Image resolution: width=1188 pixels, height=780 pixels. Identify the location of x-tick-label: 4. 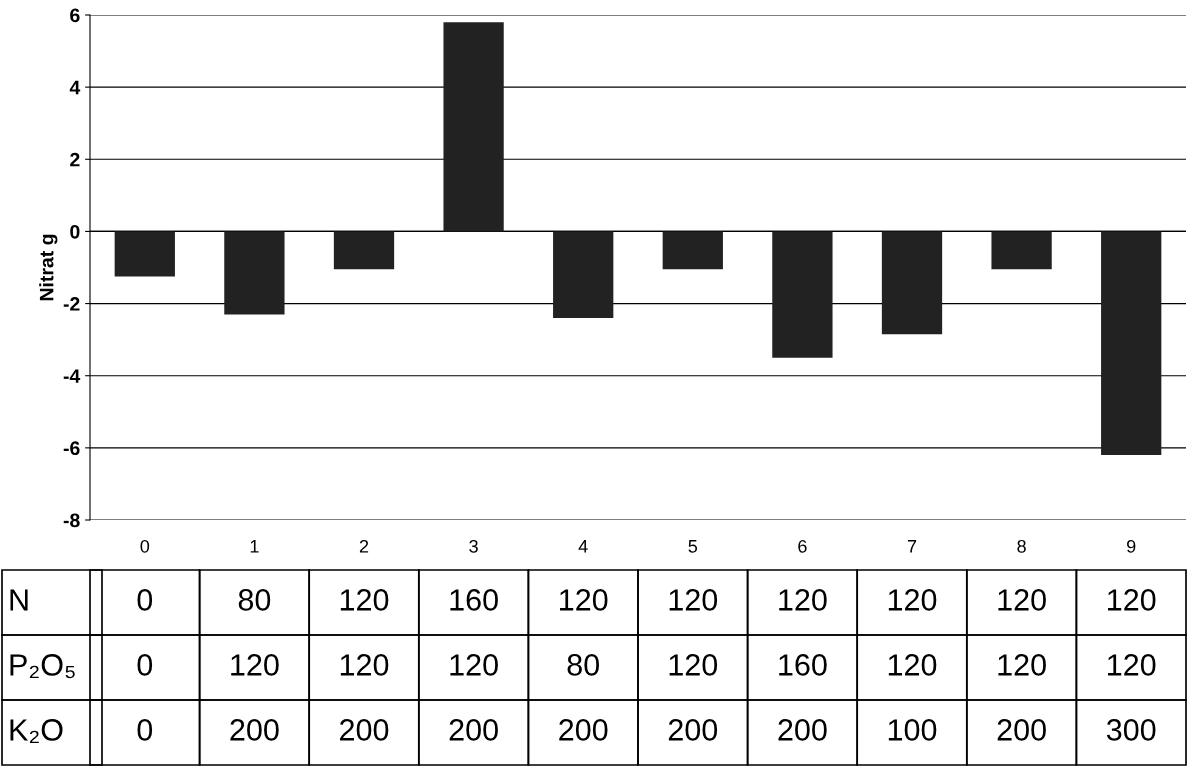
(583, 546).